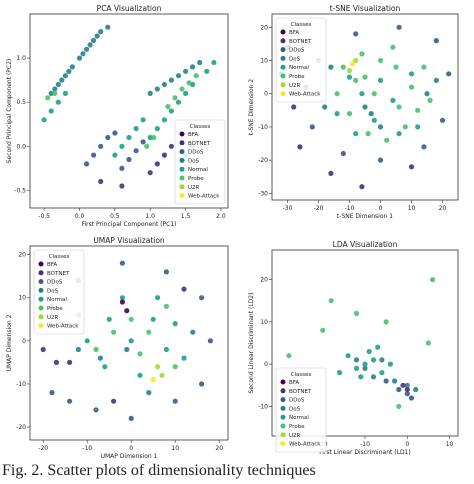  What do you see at coordinates (299, 68) in the screenshot?
I see `legend-label: Normal` at bounding box center [299, 68].